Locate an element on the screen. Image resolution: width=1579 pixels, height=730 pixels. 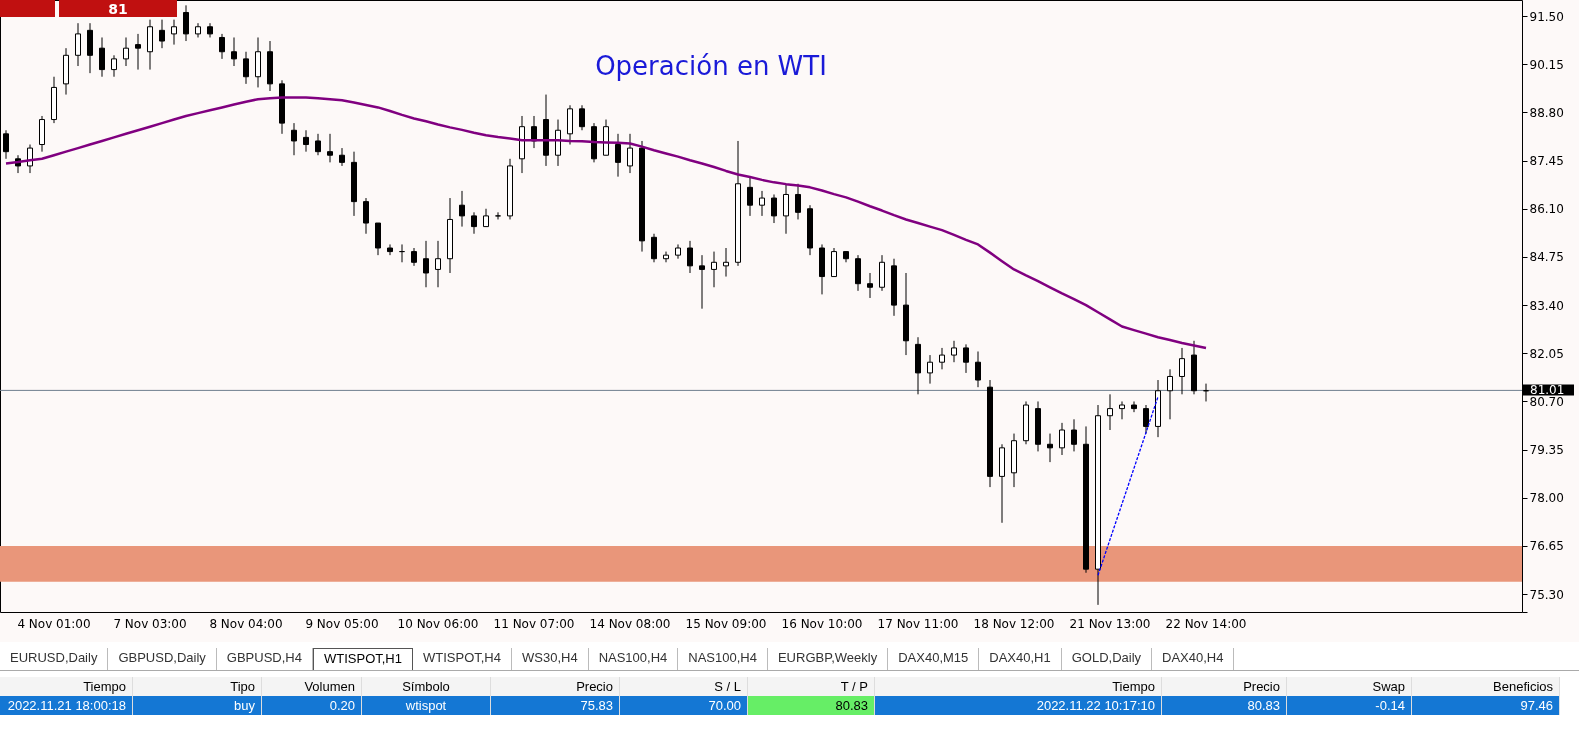
annotation: 81 is located at coordinates (118, 8).